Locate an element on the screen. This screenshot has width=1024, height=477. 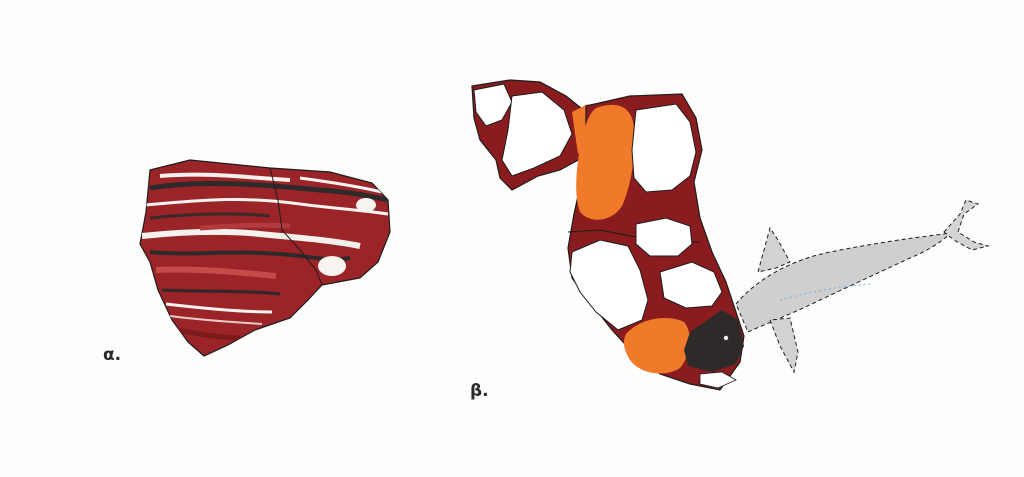
void-upper-right is located at coordinates (664, 148).